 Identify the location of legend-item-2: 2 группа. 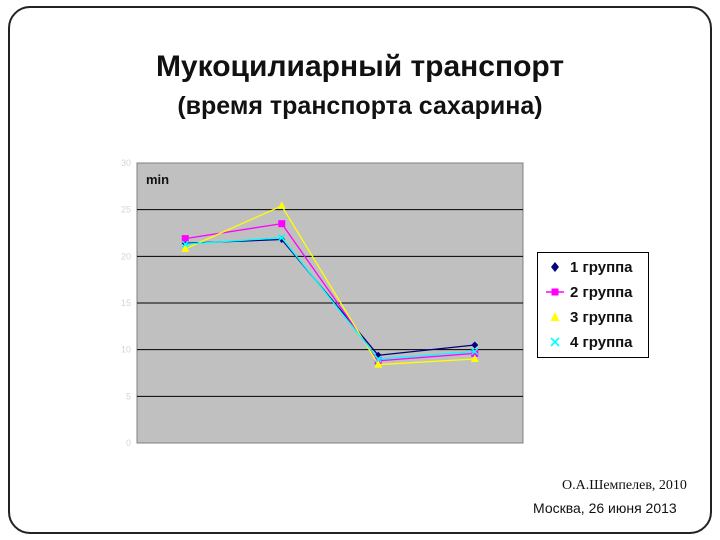
(589, 292).